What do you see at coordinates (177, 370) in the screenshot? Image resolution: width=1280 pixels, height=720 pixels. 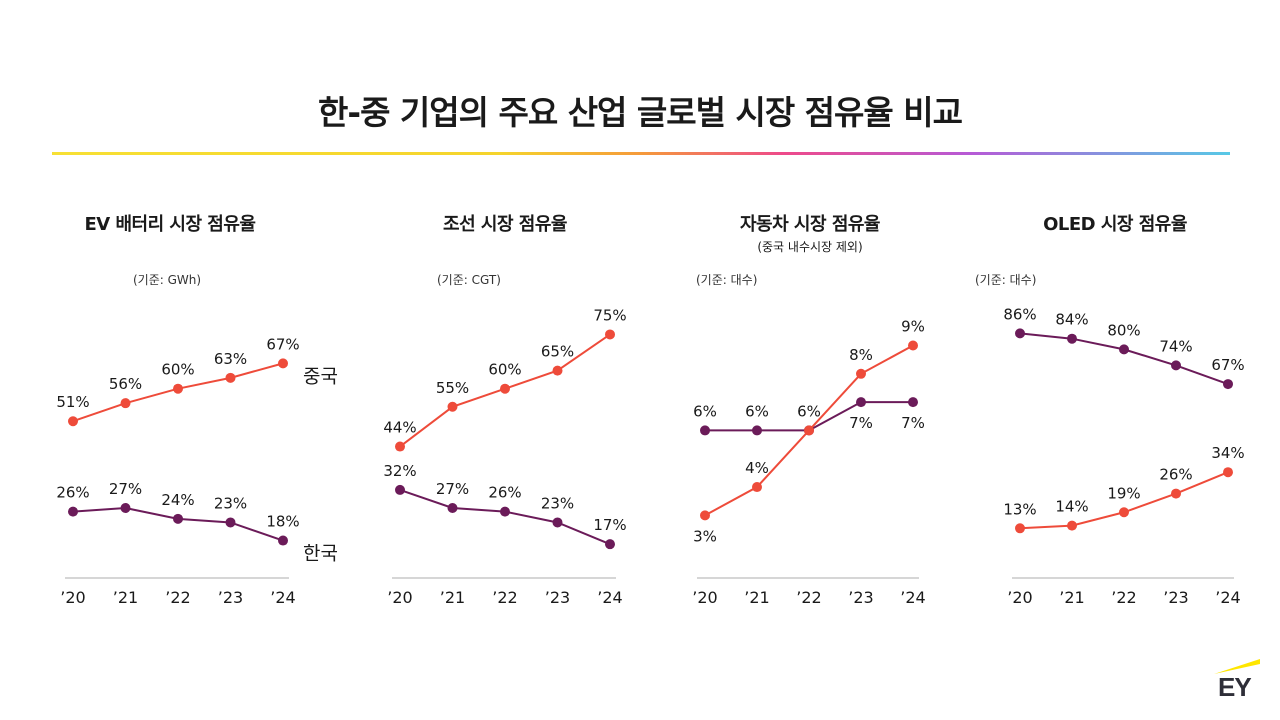 I see `data-label: 60%` at bounding box center [177, 370].